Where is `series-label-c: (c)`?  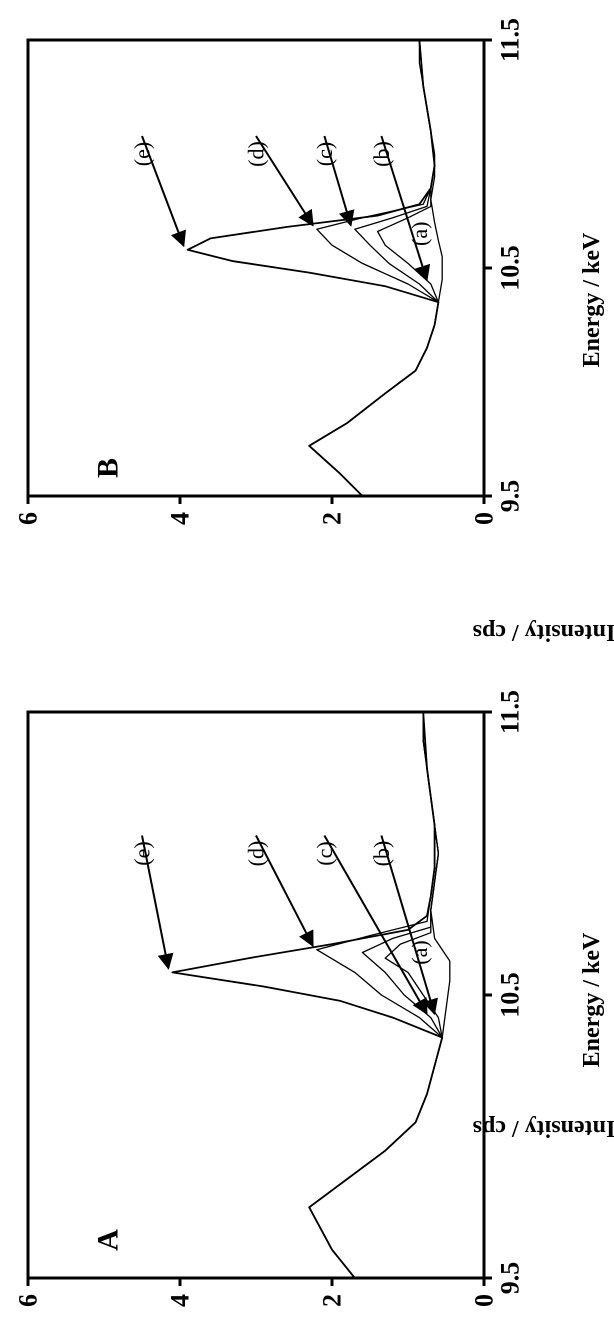 series-label-c: (c) is located at coordinates (324, 853).